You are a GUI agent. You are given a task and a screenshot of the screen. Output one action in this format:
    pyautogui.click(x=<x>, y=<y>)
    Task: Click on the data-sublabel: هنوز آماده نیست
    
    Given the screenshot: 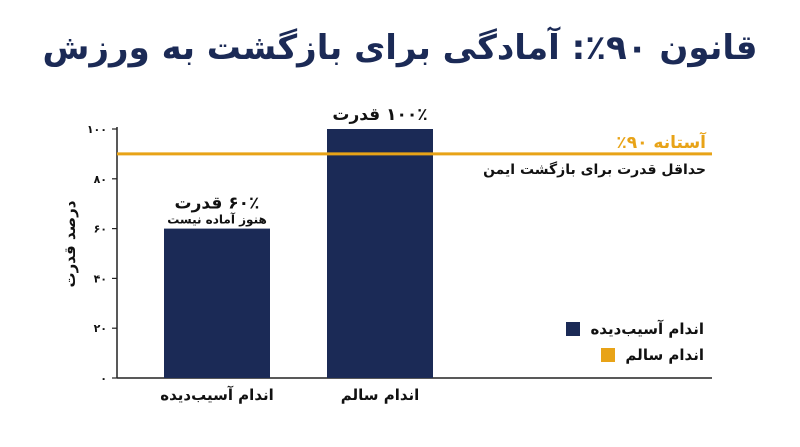 What is the action you would take?
    pyautogui.click(x=217, y=220)
    